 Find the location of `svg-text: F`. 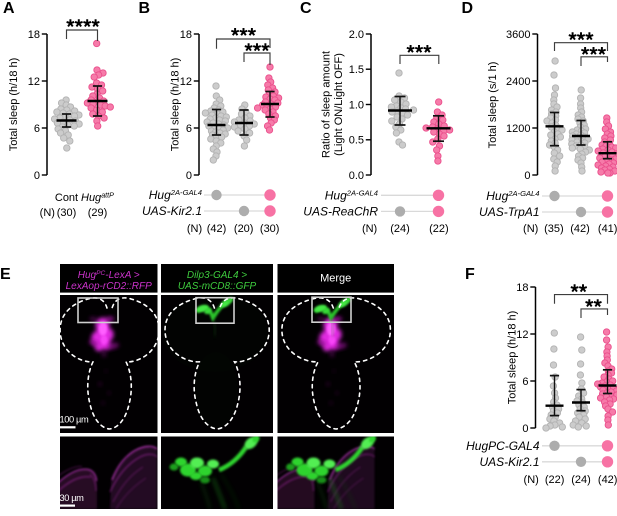

svg-text: F is located at coordinates (470, 274).